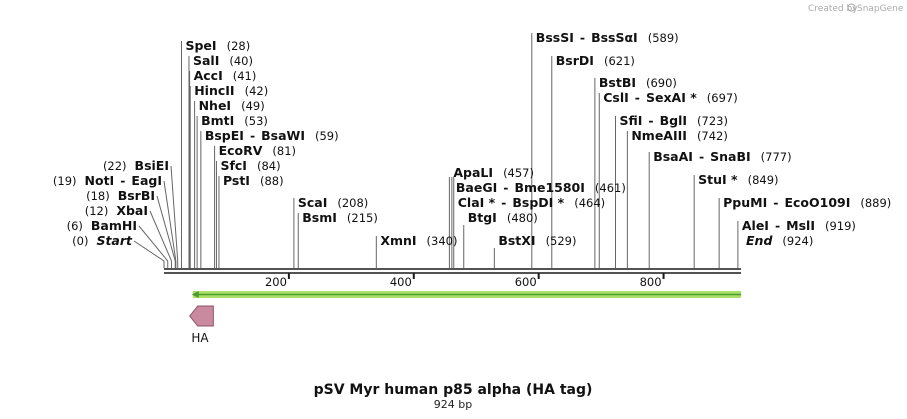 This screenshot has height=419, width=907. Describe the element at coordinates (75, 226) in the screenshot. I see `site-position-6: (6)` at that location.